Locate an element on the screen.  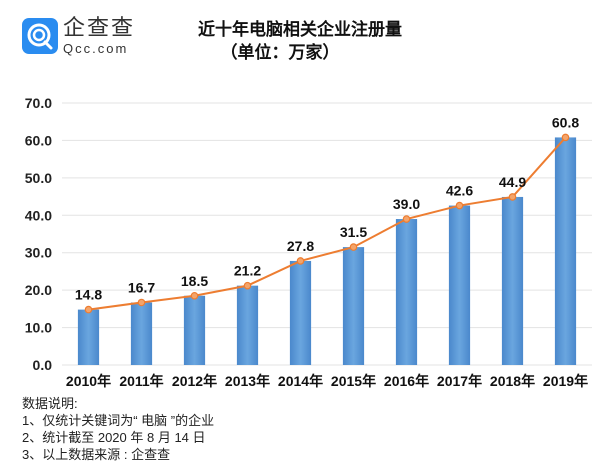
x-tick-label: 2017年 is located at coordinates (459, 381).